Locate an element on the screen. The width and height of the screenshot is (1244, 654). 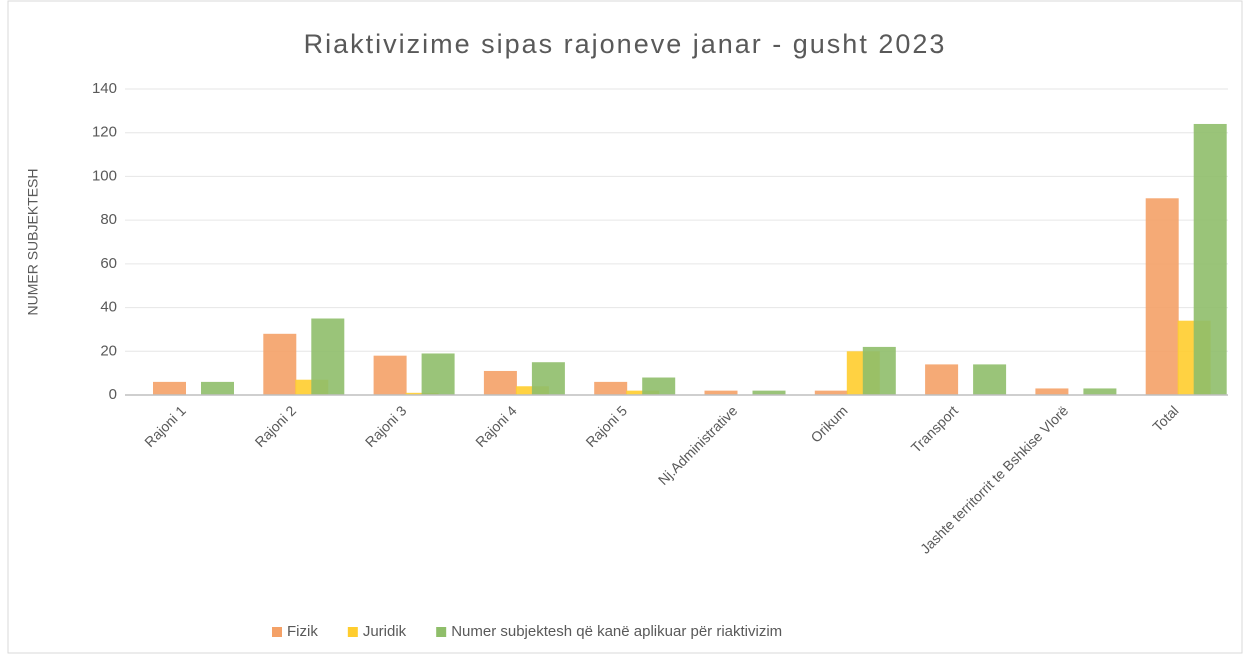
y-tick-label: 80 is located at coordinates (108, 219).